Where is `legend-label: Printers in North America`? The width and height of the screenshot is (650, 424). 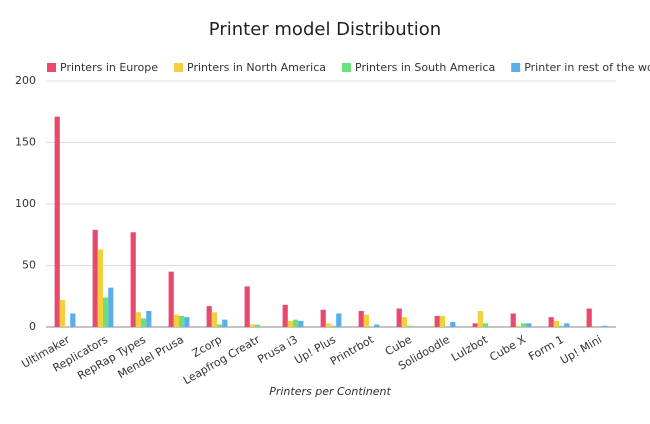 legend-label: Printers in North America is located at coordinates (256, 67).